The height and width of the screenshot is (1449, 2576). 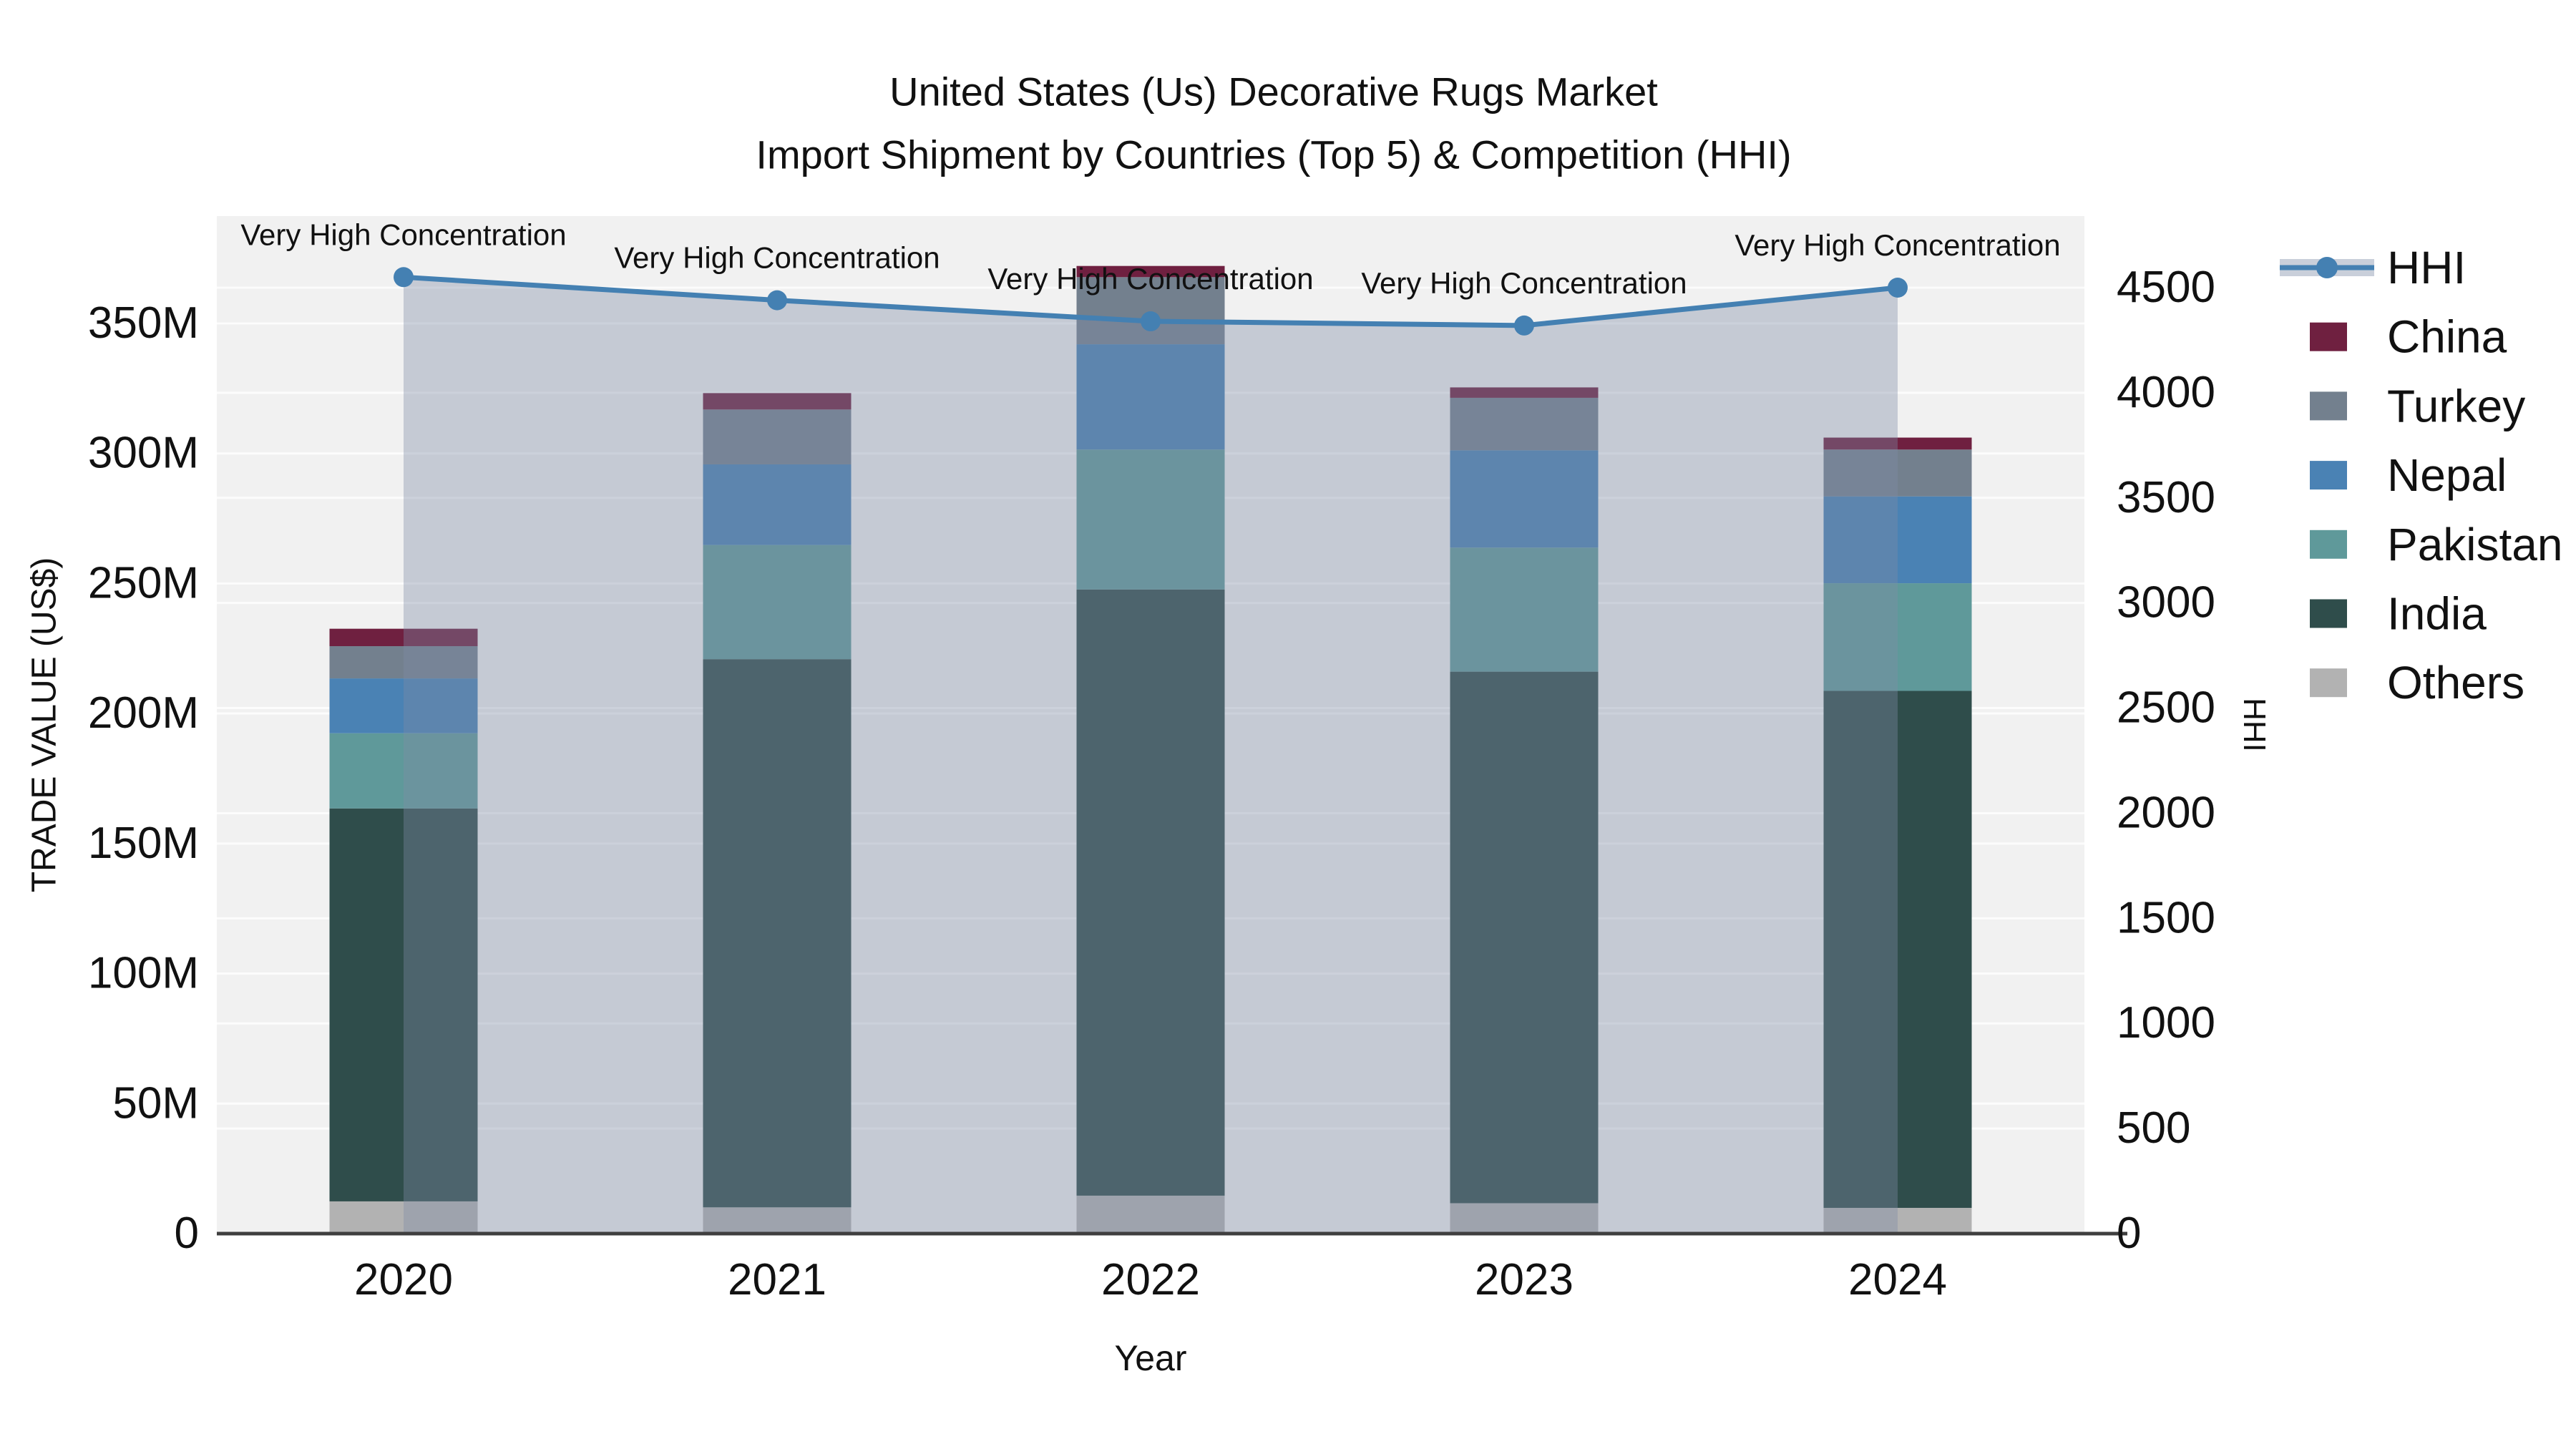 What do you see at coordinates (1150, 1279) in the screenshot?
I see `x-tick-2022: 2022` at bounding box center [1150, 1279].